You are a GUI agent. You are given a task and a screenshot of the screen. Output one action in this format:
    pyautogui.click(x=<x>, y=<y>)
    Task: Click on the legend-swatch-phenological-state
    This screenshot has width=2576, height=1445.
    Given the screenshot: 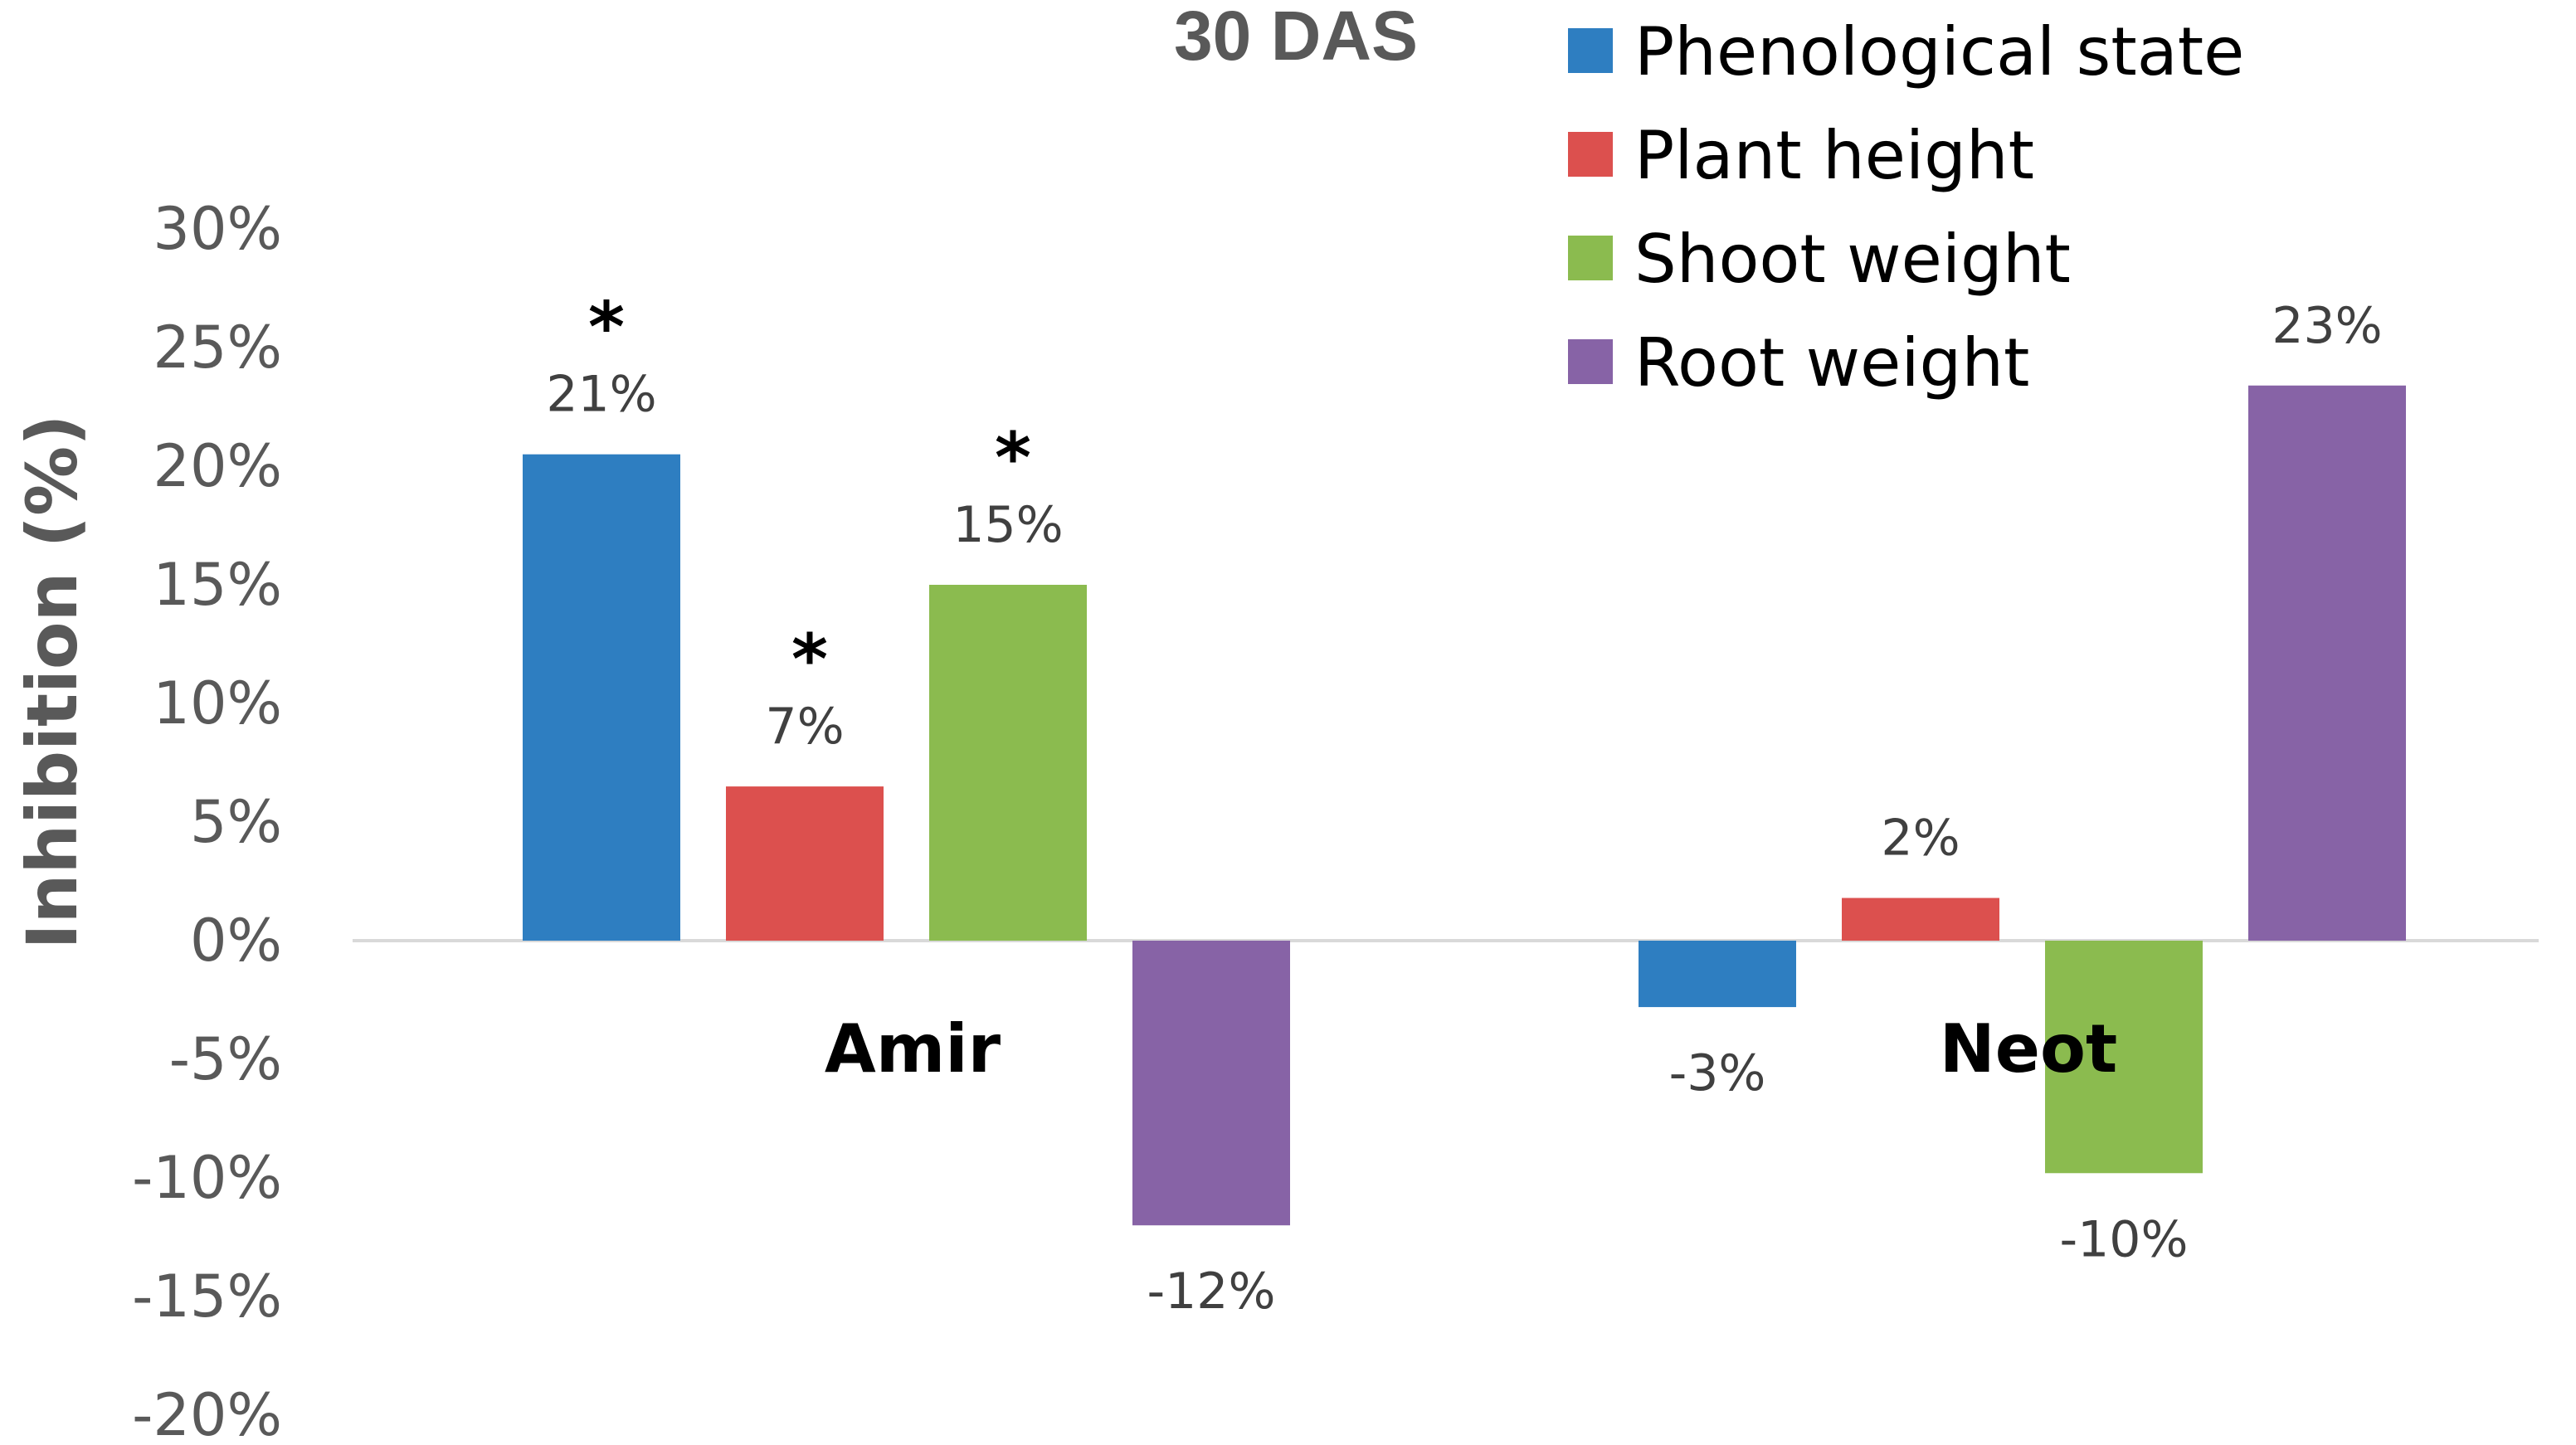 What is the action you would take?
    pyautogui.click(x=1590, y=50)
    